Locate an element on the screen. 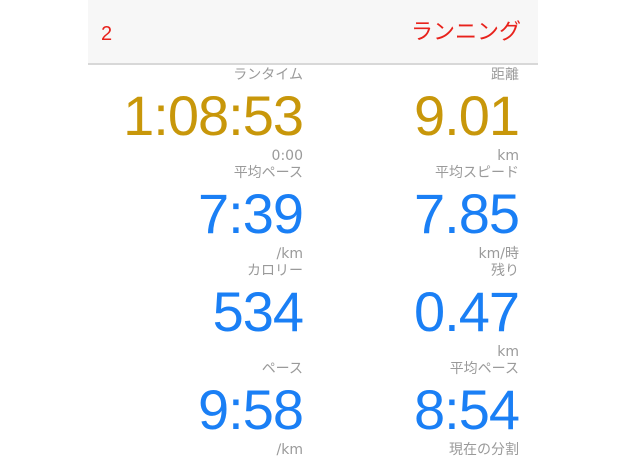 This screenshot has height=465, width=625. metric-label: 平均スピード is located at coordinates (477, 173).